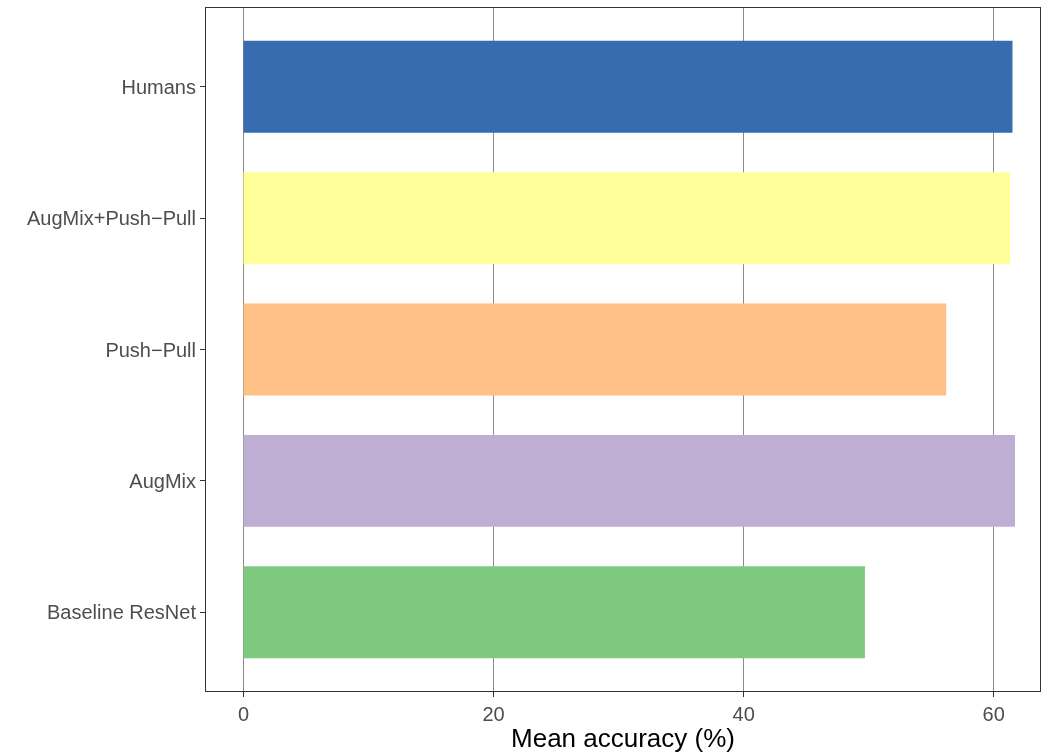  What do you see at coordinates (743, 714) in the screenshot?
I see `x-tick-label: 40` at bounding box center [743, 714].